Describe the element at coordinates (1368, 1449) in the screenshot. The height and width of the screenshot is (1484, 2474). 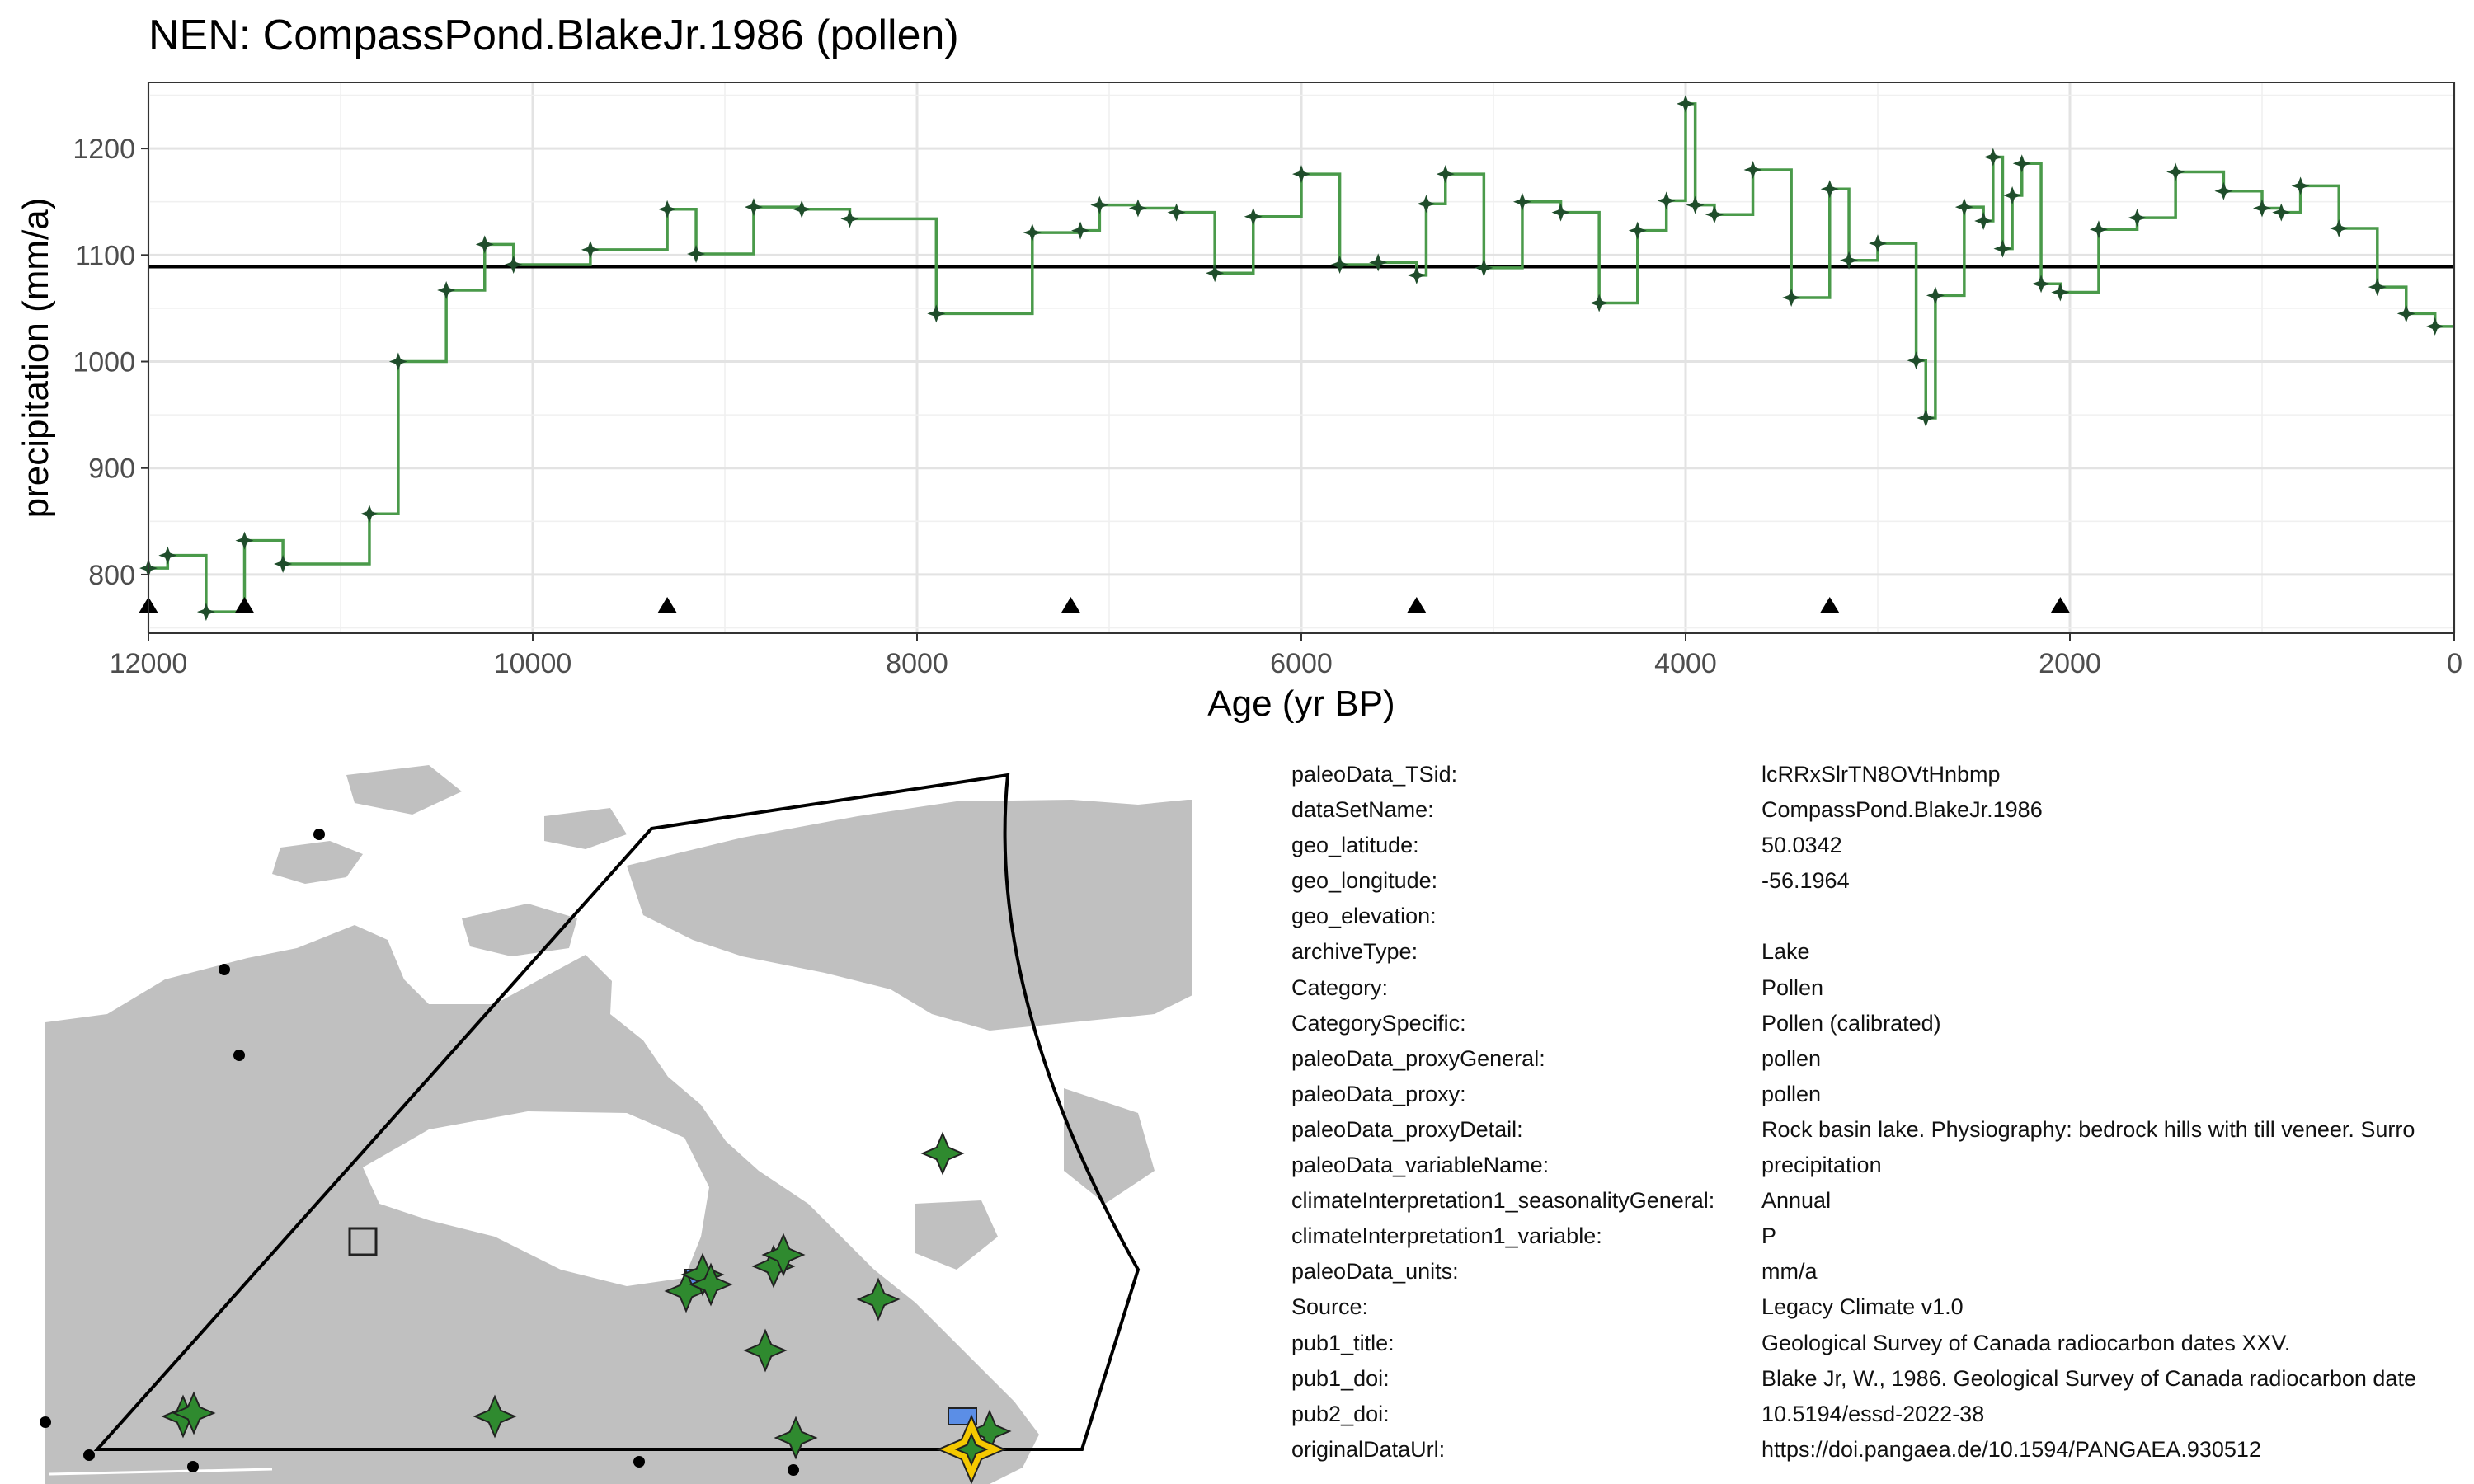
I see `metadata-key: originalDataUrl:` at that location.